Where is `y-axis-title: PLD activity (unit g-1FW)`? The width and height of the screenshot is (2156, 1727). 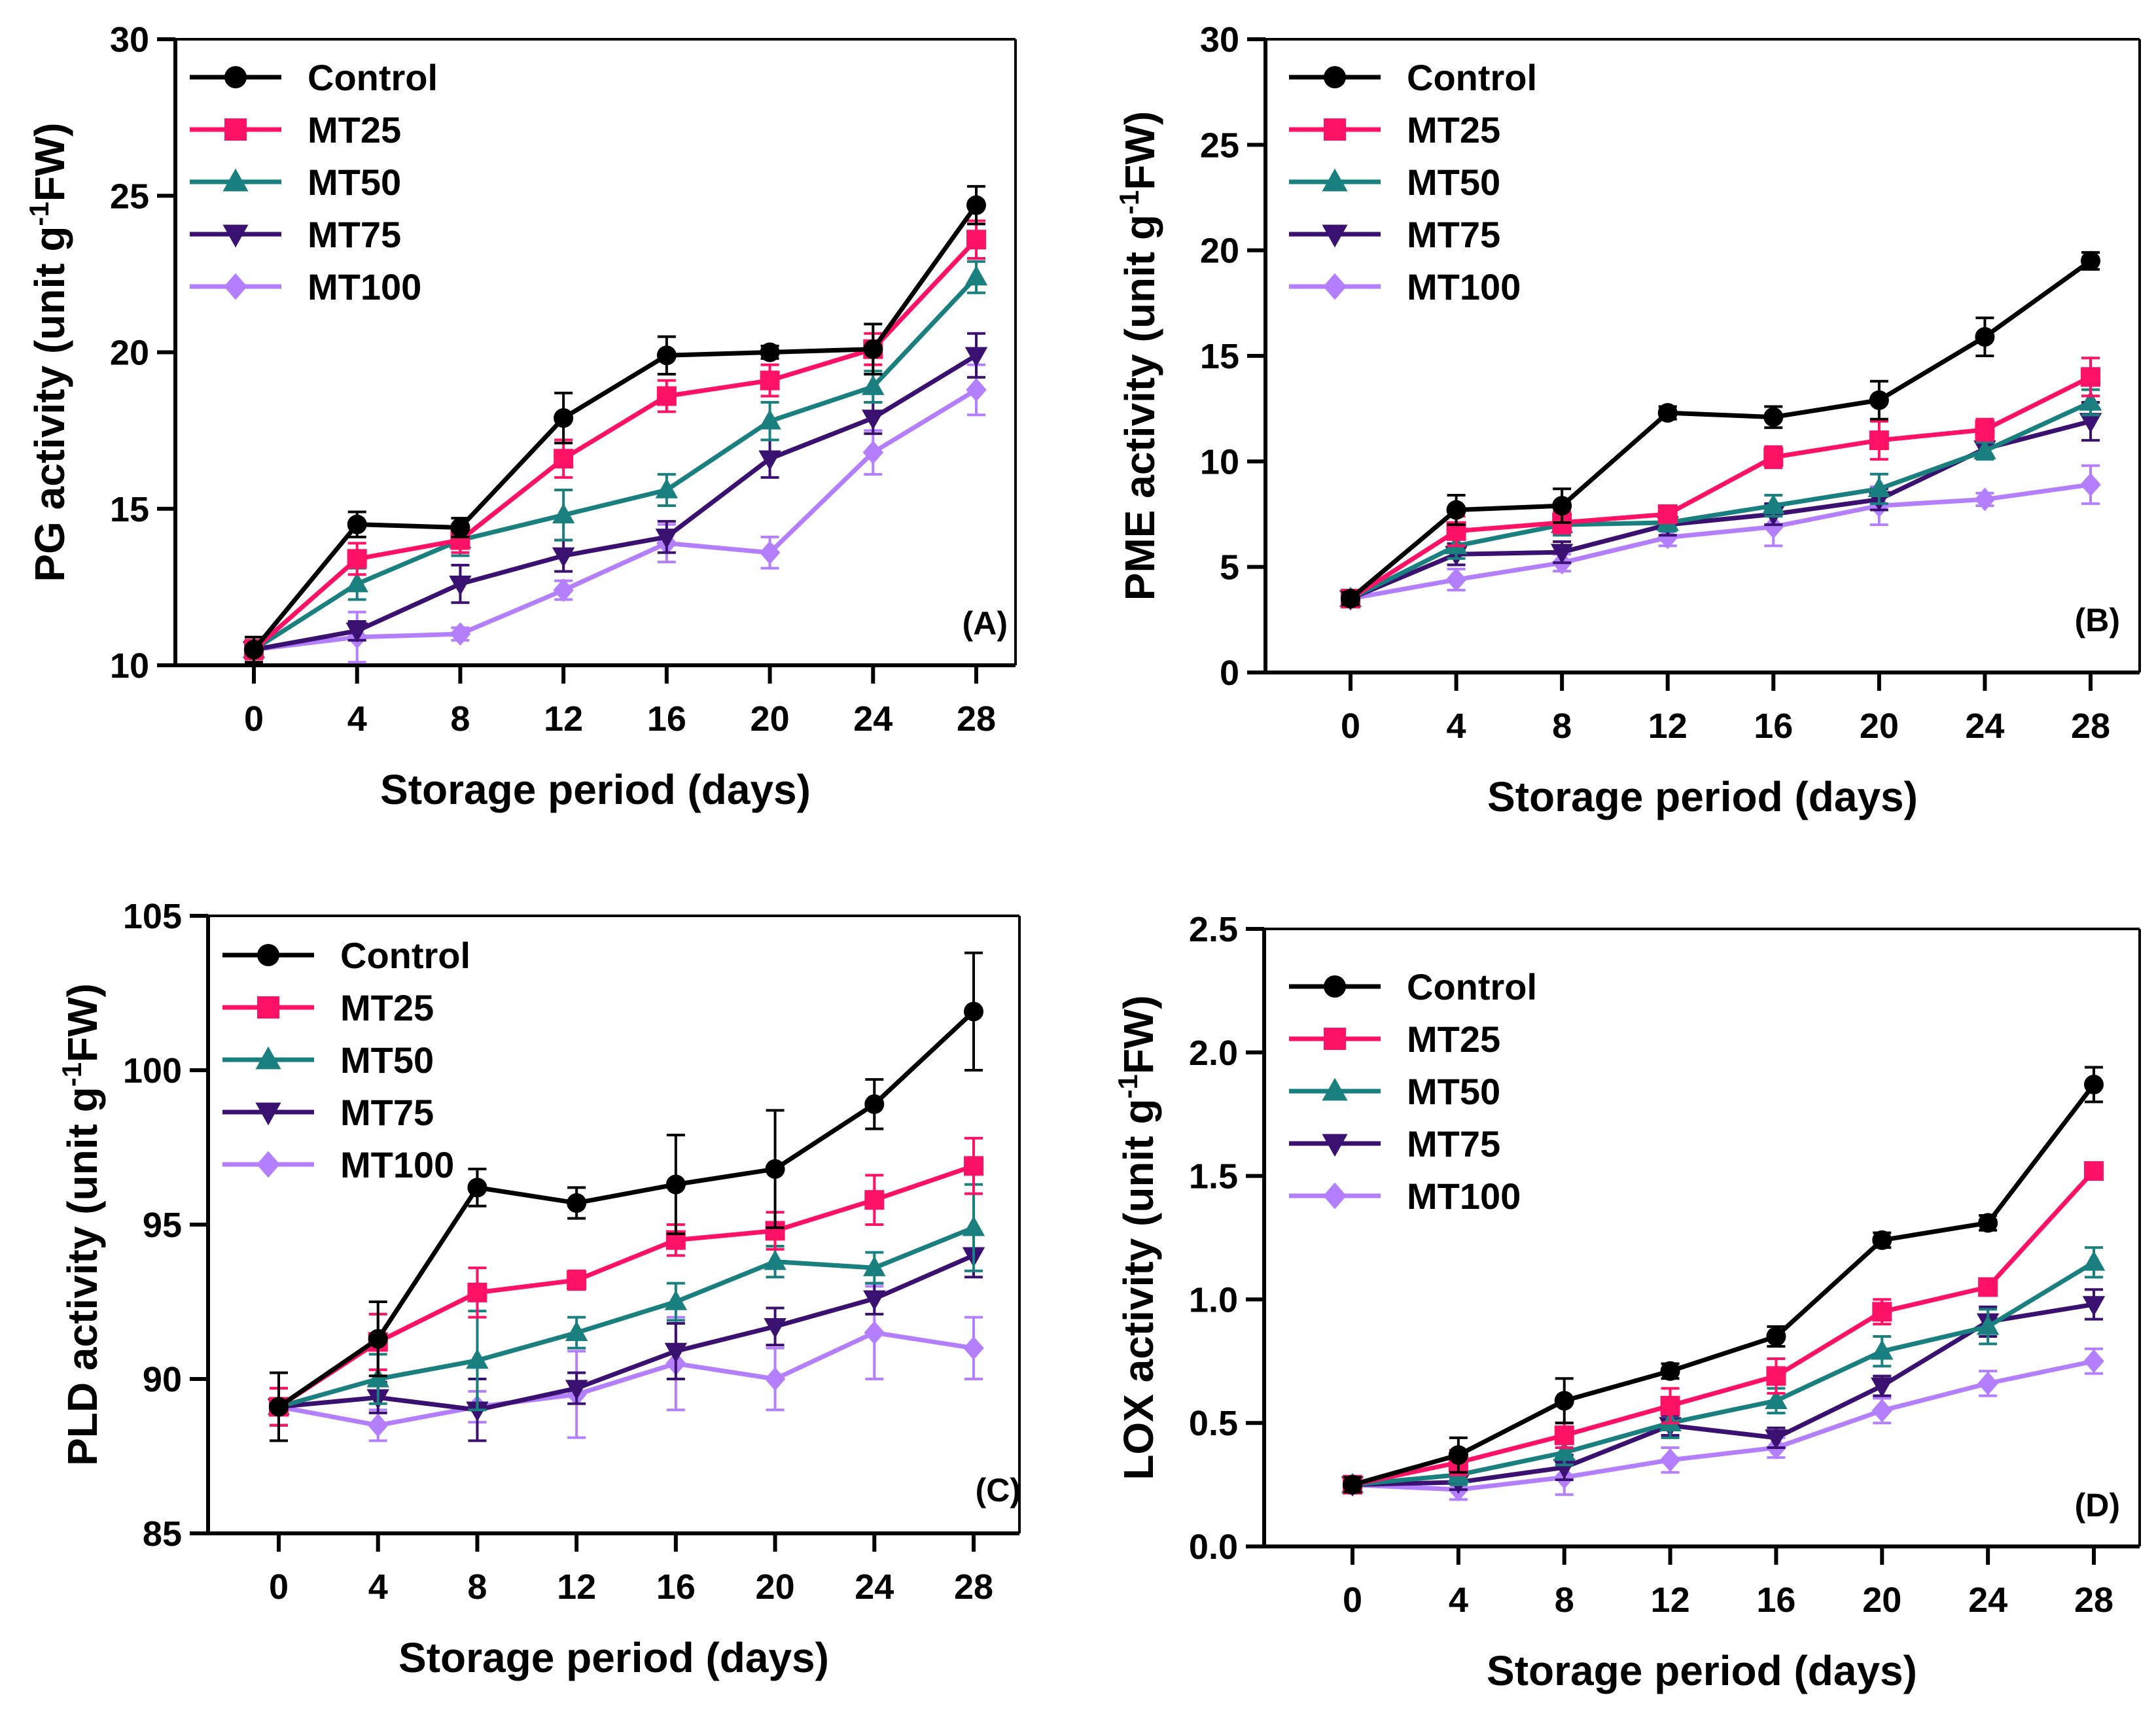 y-axis-title: PLD activity (unit g-1FW) is located at coordinates (81, 1225).